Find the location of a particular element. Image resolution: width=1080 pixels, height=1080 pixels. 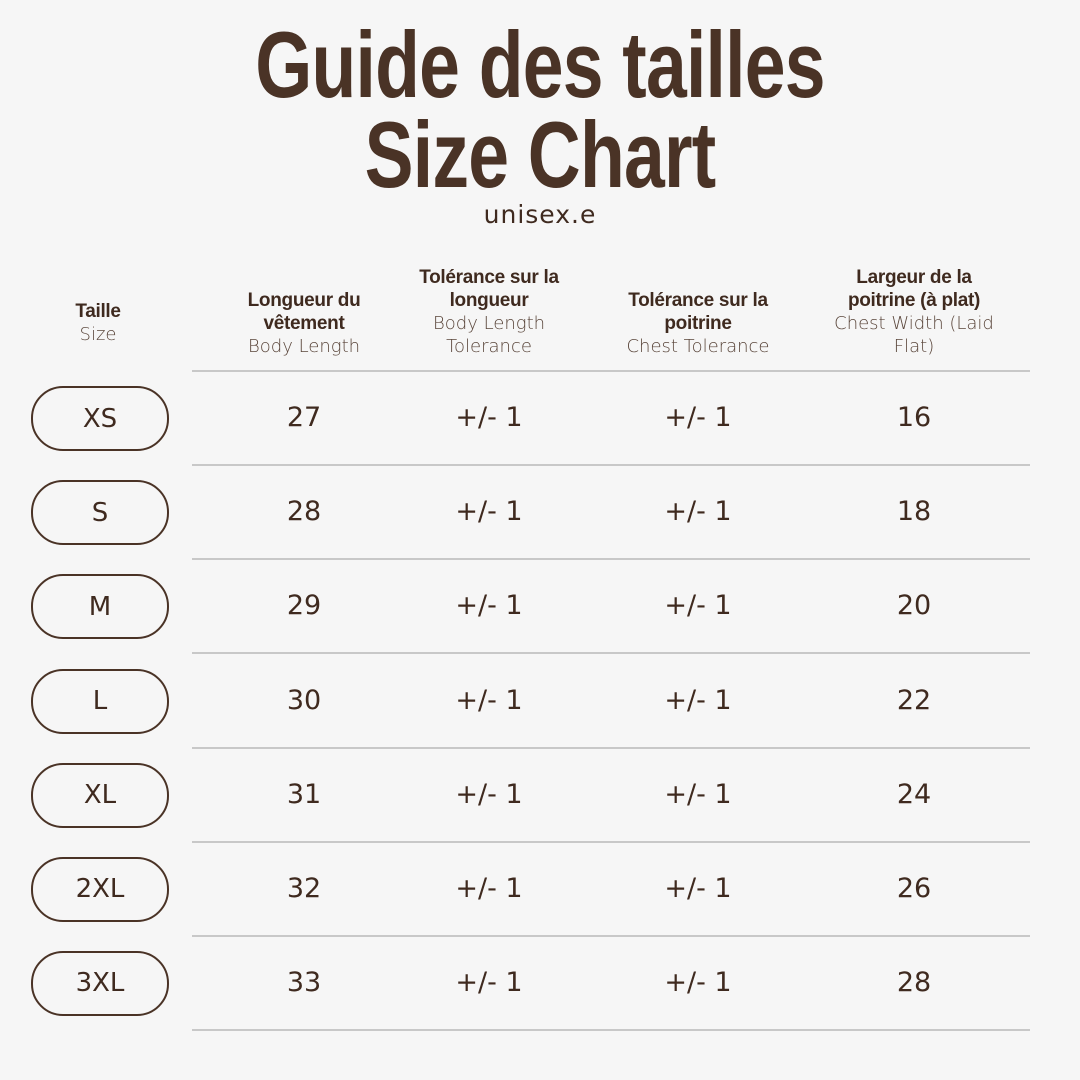

table-cell: 24 is located at coordinates (914, 794).